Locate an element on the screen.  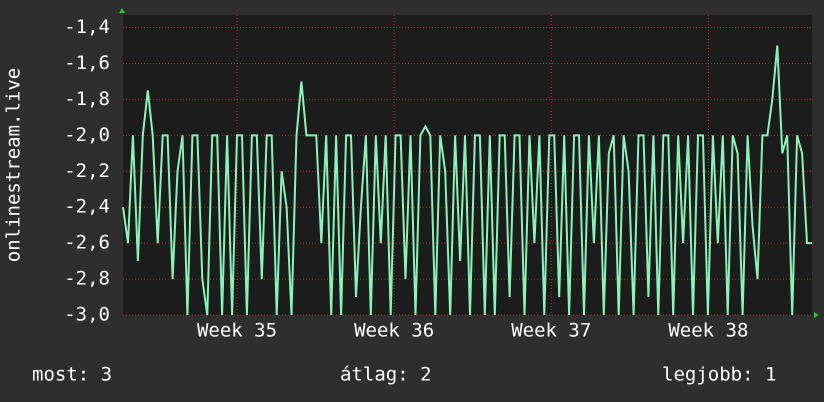
y-axis-label: onlinestream.live is located at coordinates (14, 165).